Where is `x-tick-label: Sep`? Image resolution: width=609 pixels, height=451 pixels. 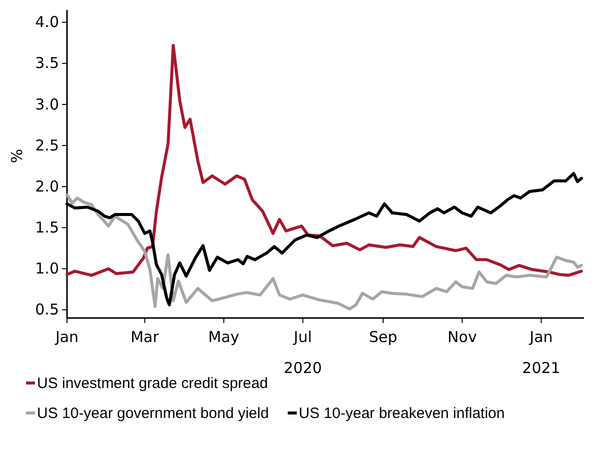 x-tick-label: Sep is located at coordinates (383, 337).